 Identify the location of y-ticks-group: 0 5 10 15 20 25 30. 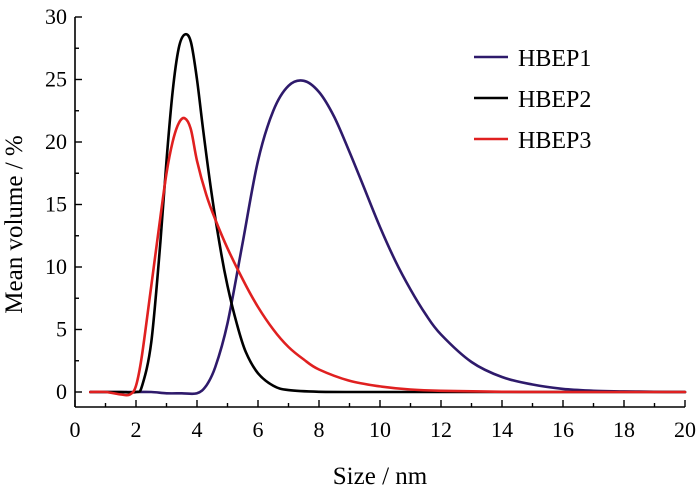
(63, 204).